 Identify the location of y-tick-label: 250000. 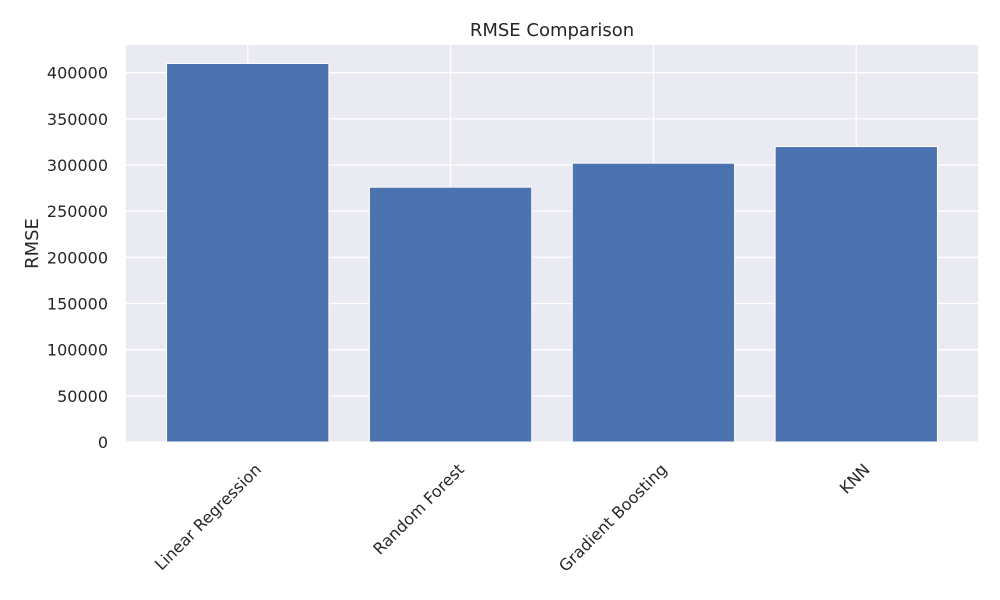
(77, 211).